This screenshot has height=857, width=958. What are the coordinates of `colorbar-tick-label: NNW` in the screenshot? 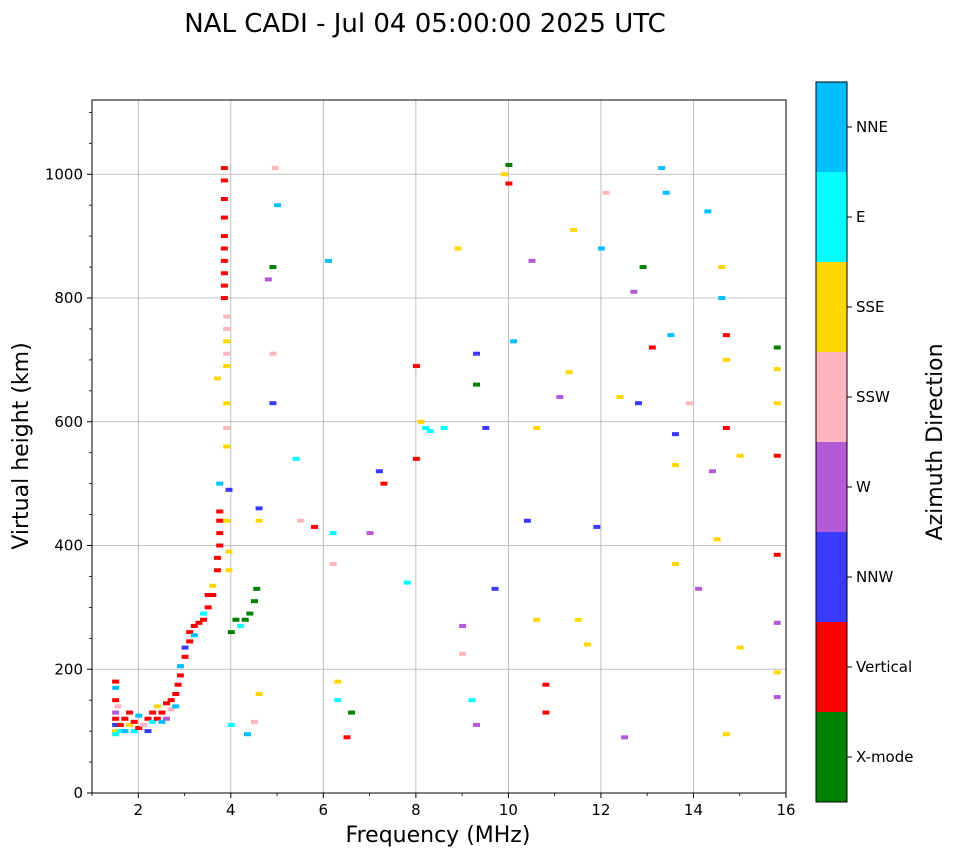 It's located at (874, 577).